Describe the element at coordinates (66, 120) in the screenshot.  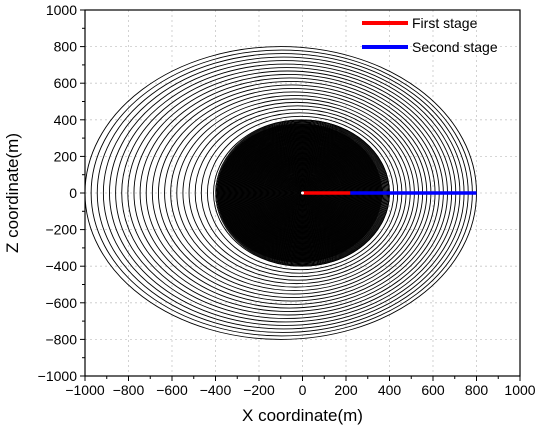
I see `y-tick-label: 400` at that location.